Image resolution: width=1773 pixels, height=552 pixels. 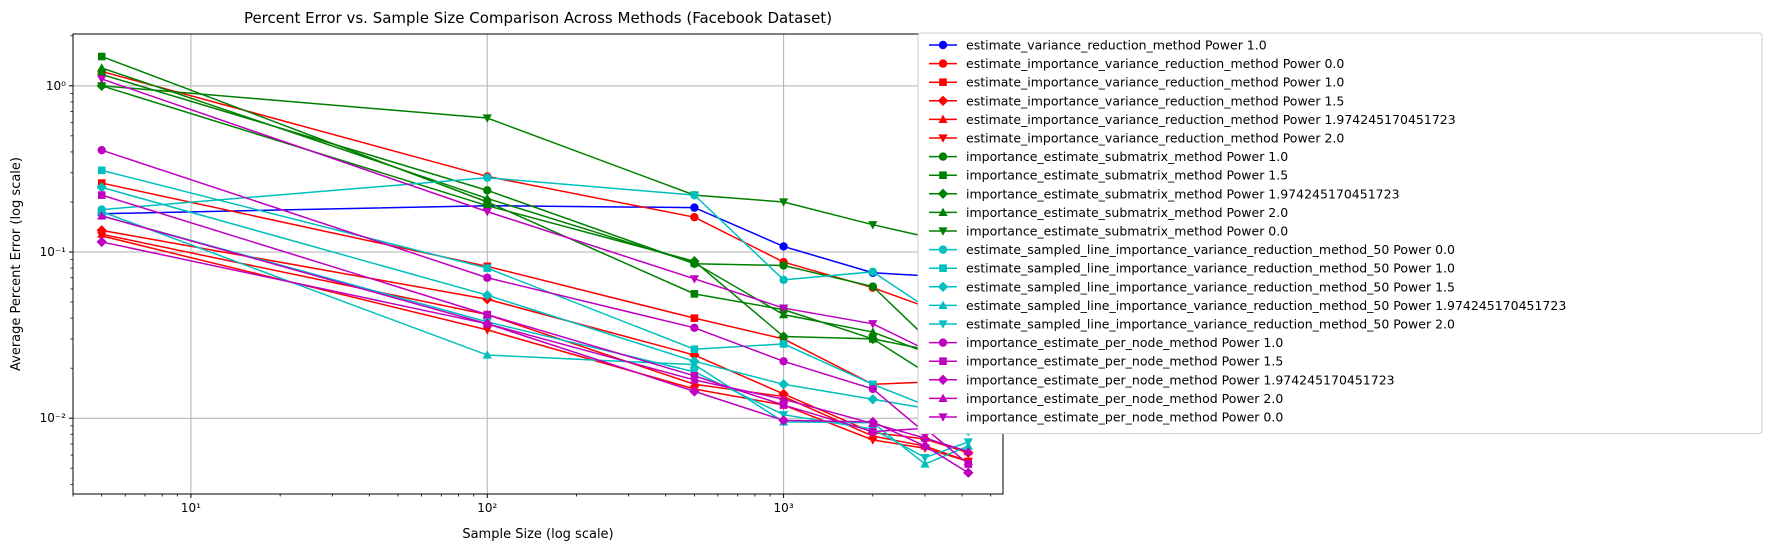 What do you see at coordinates (784, 508) in the screenshot?
I see `x-tick-label: 10³` at bounding box center [784, 508].